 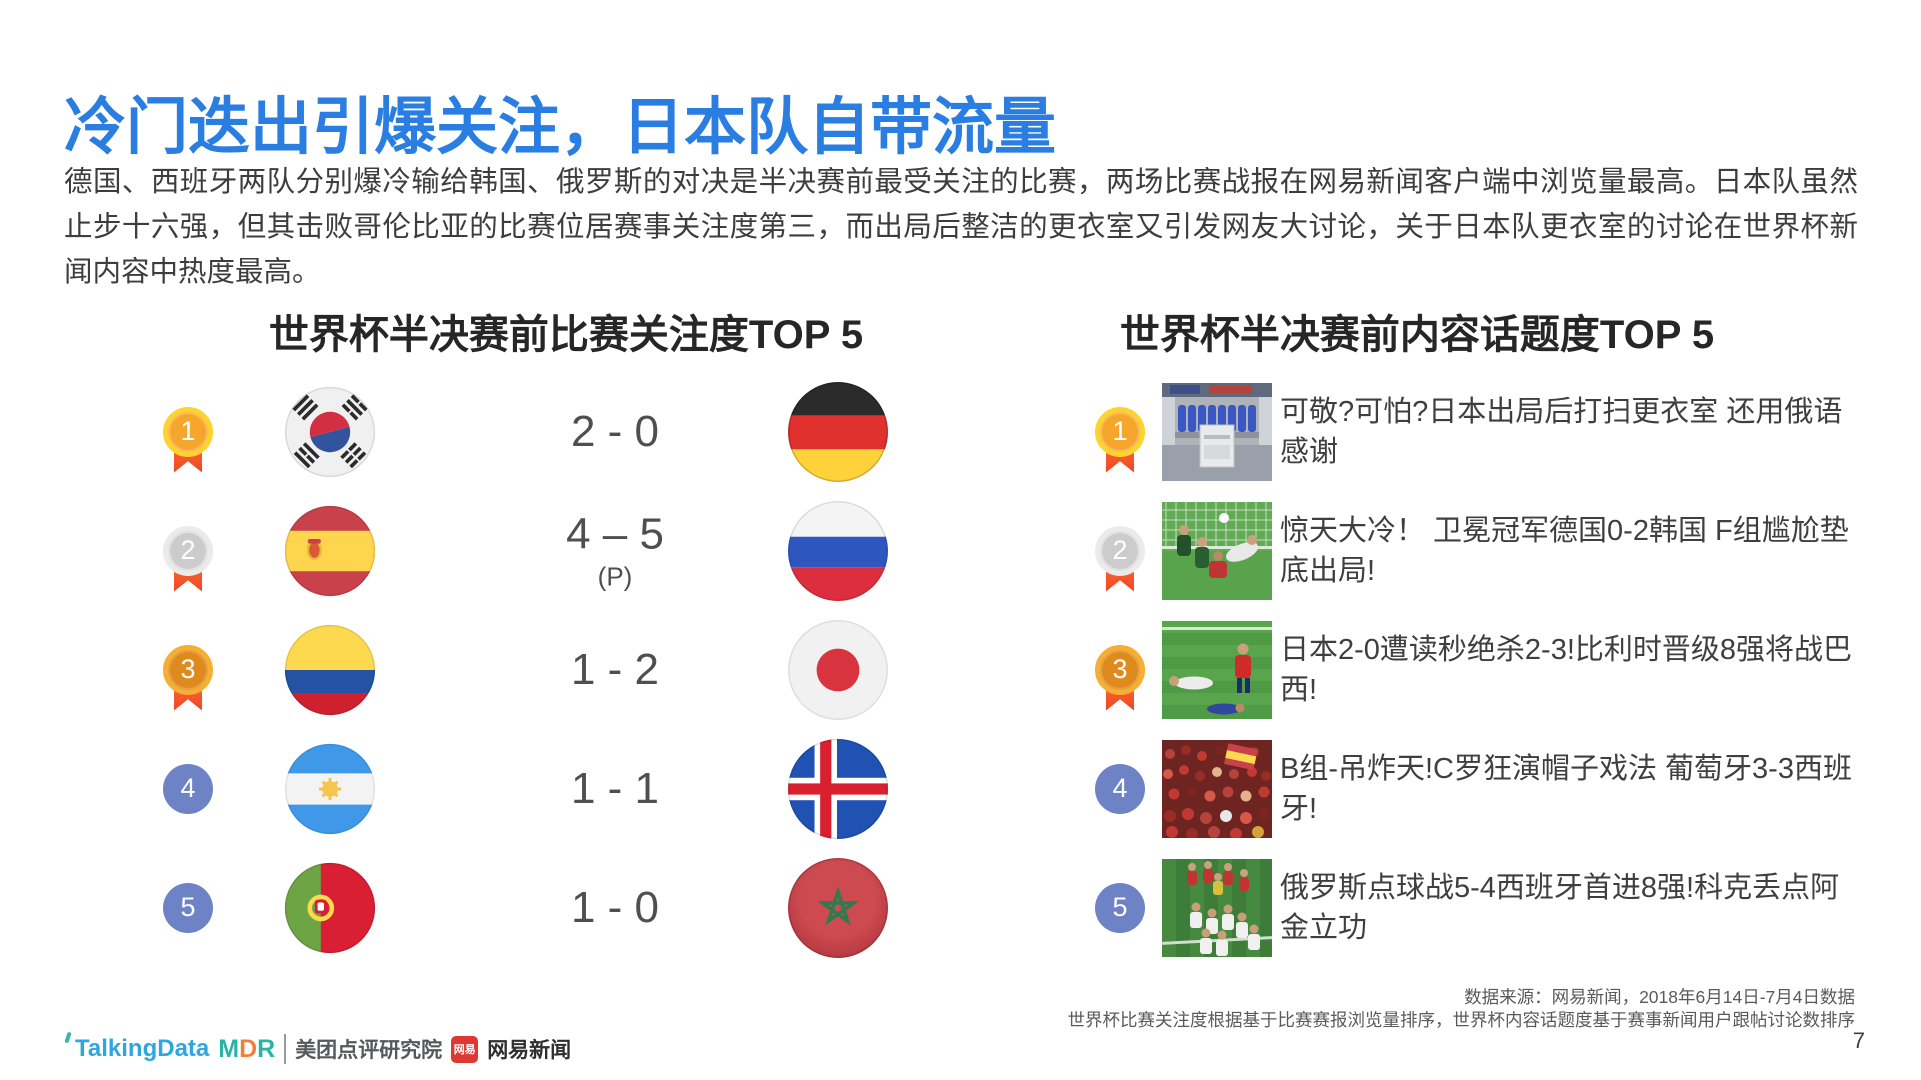 I want to click on match-row: 1, so click(x=545, y=431).